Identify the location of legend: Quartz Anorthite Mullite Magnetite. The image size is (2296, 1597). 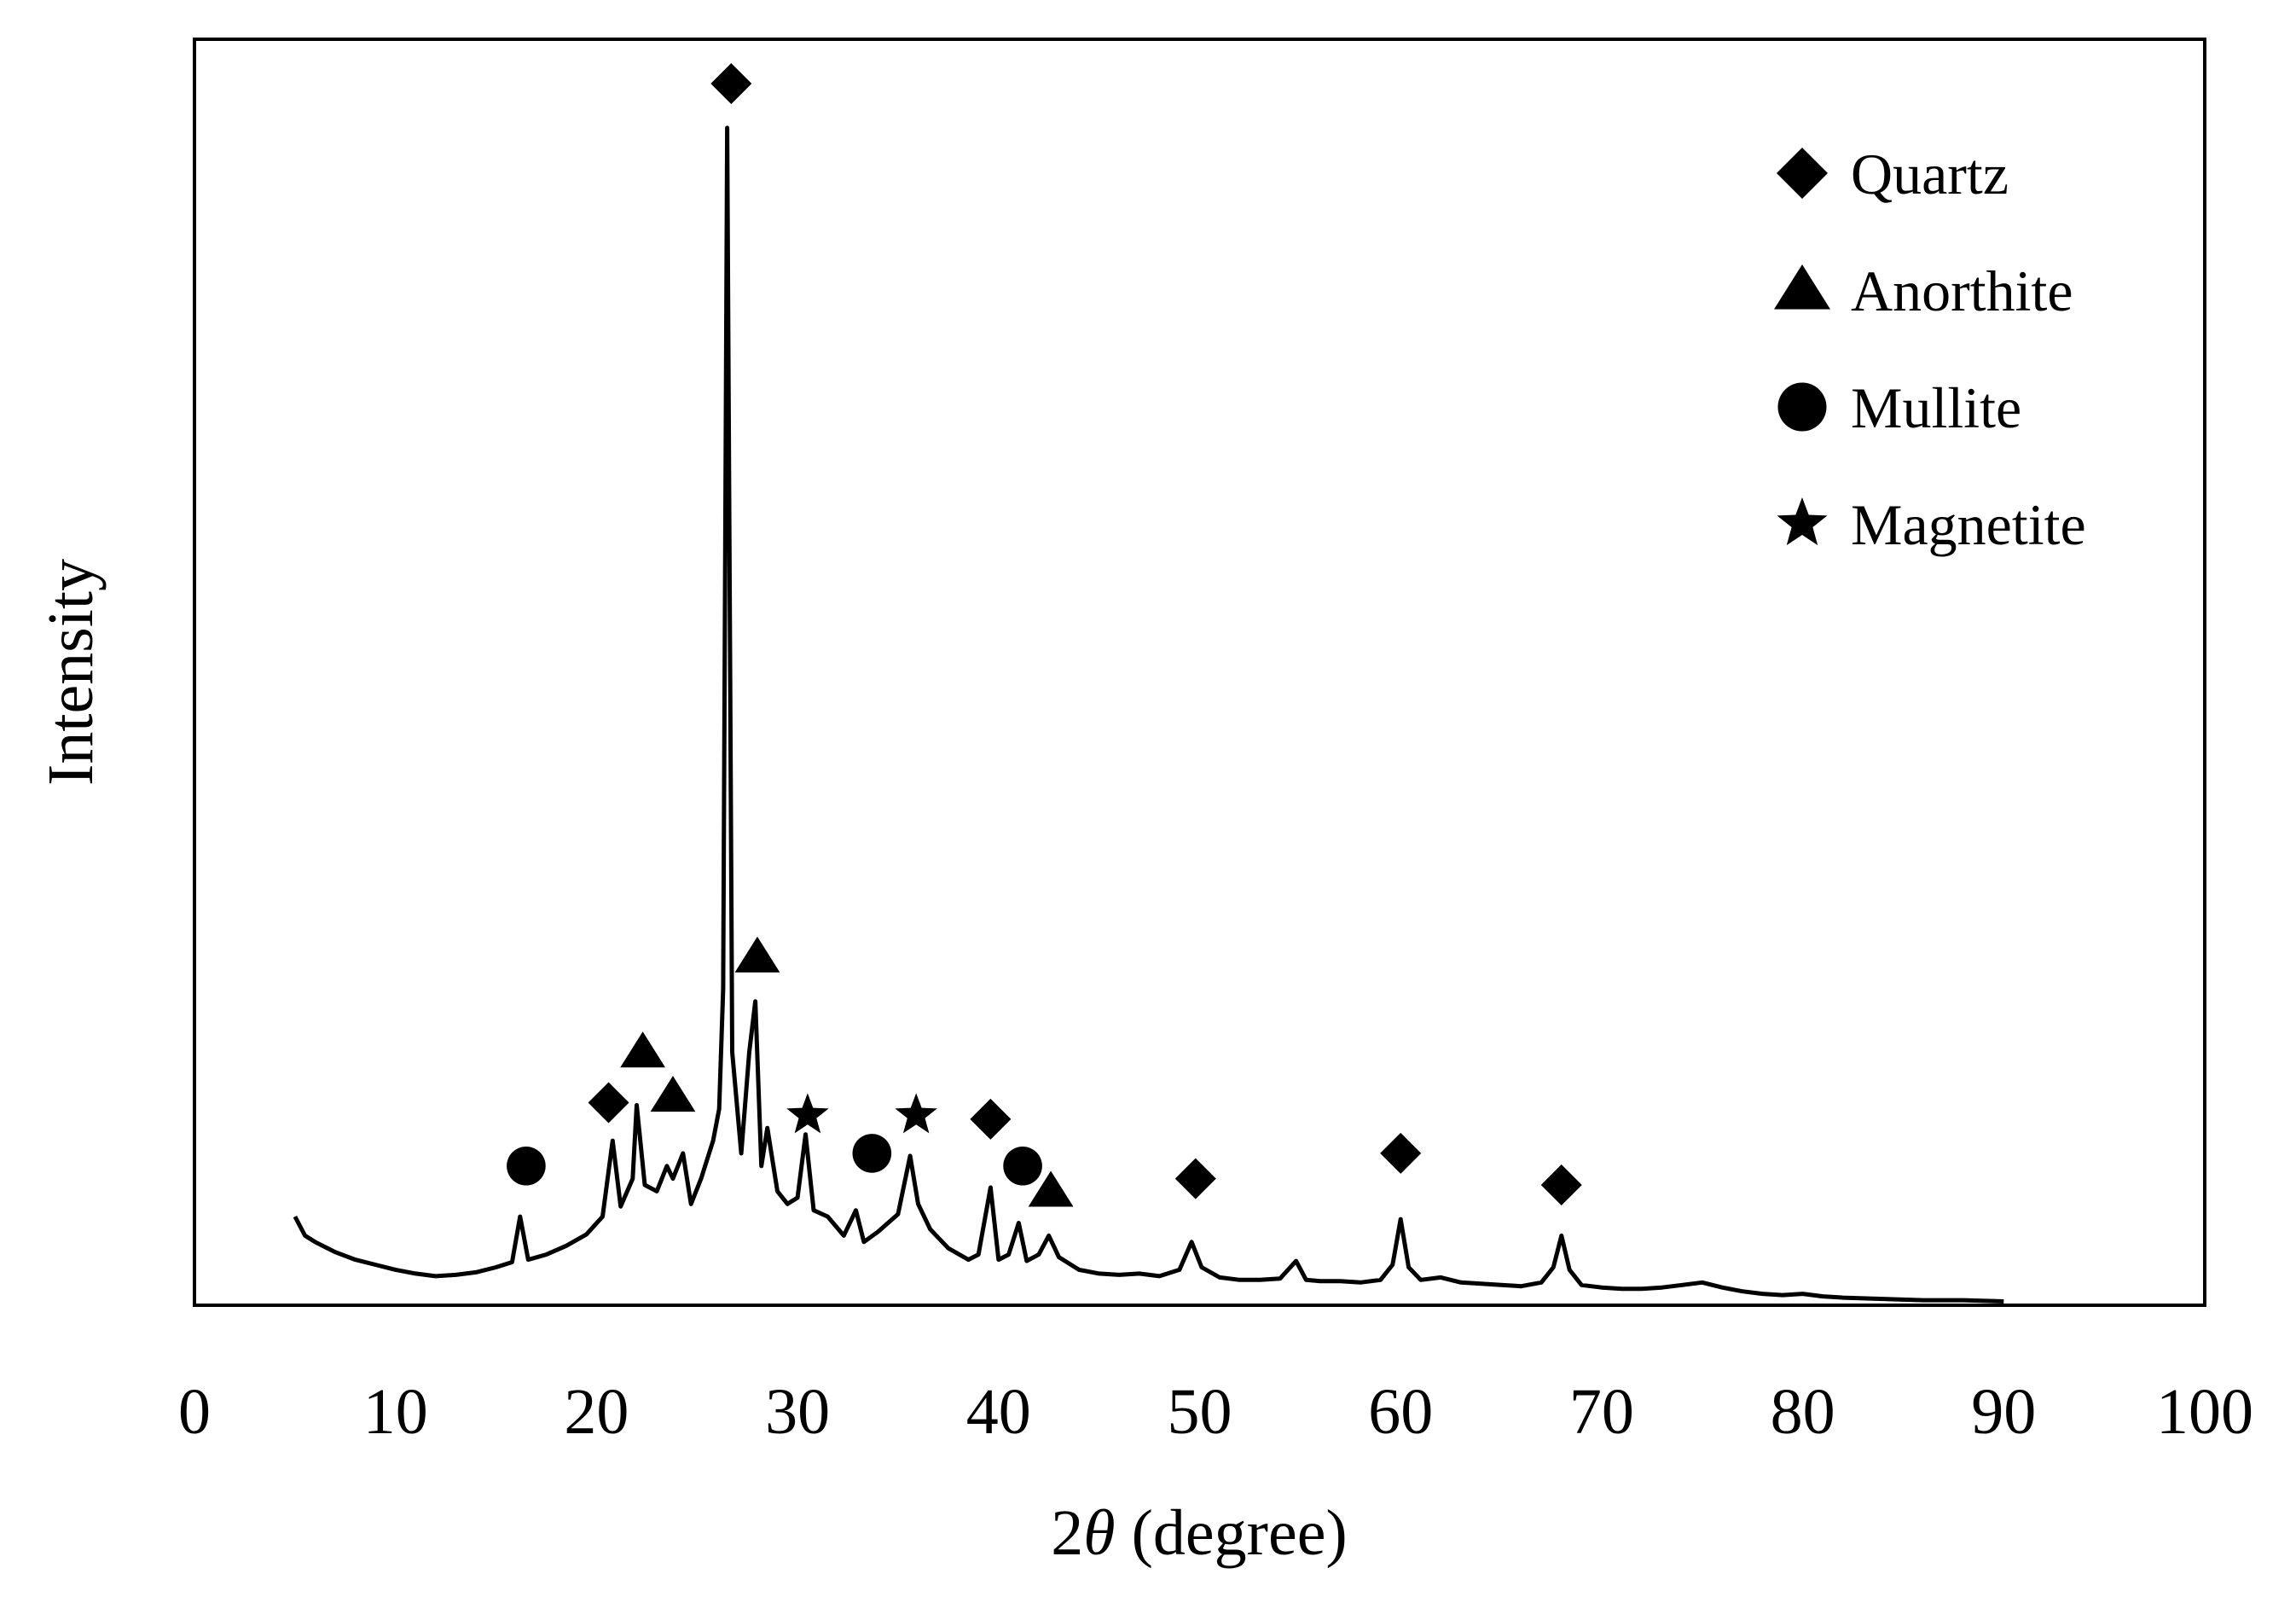
(1930, 349).